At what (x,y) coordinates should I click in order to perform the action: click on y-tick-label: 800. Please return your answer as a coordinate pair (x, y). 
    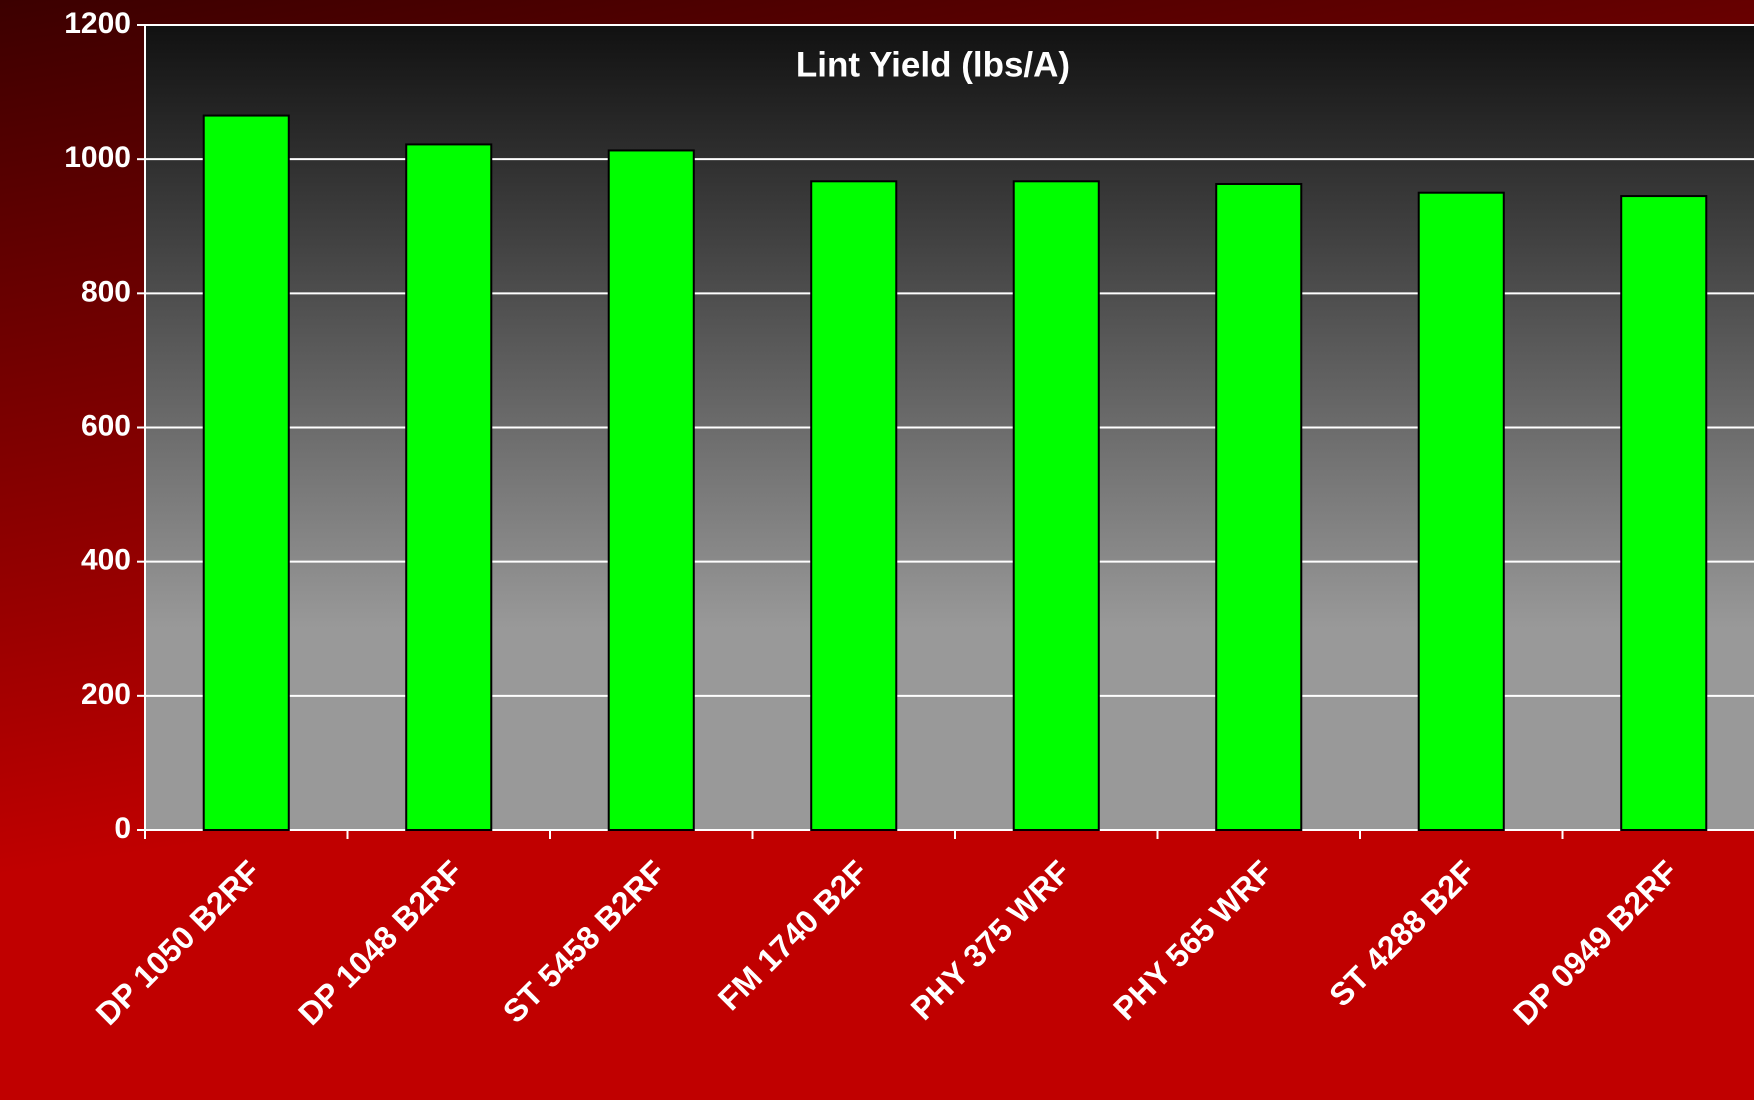
    Looking at the image, I should click on (106, 291).